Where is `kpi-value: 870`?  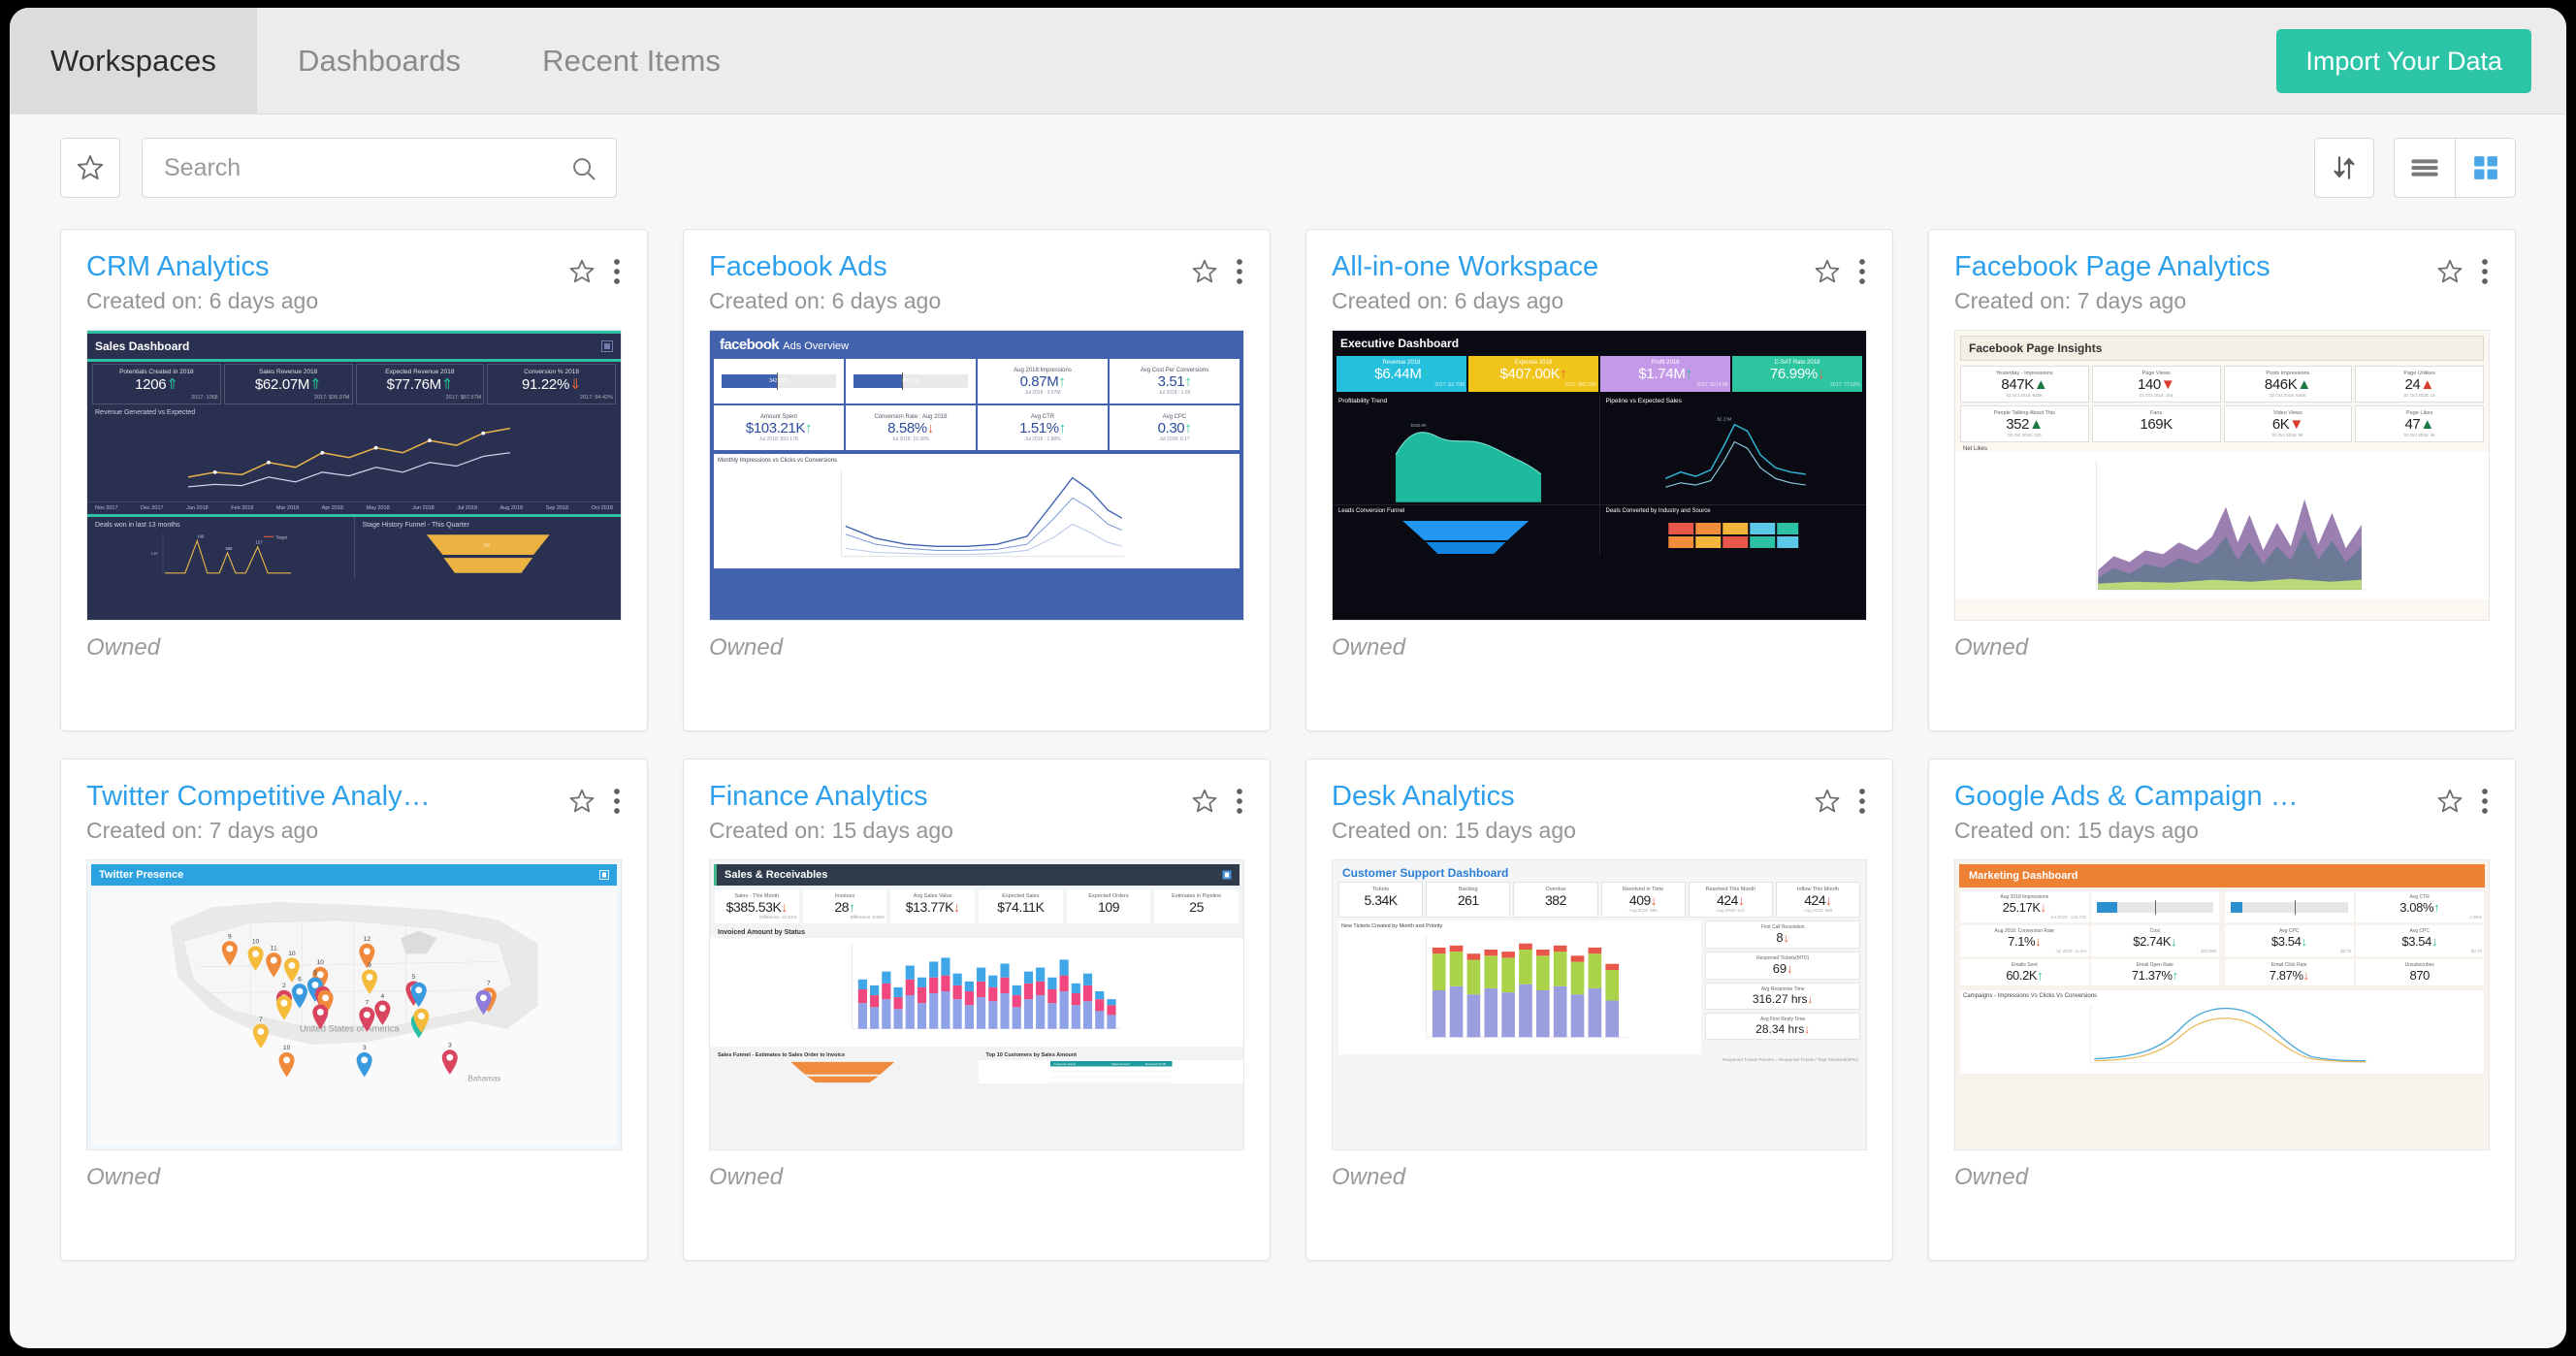 kpi-value: 870 is located at coordinates (2420, 976).